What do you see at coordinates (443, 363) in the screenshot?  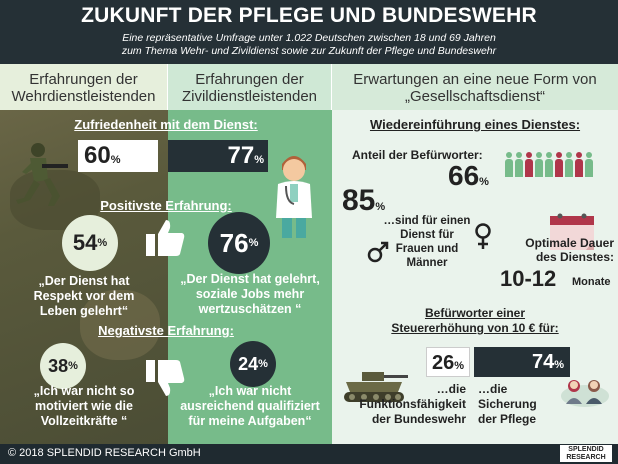 I see `tax-bw-value: 26` at bounding box center [443, 363].